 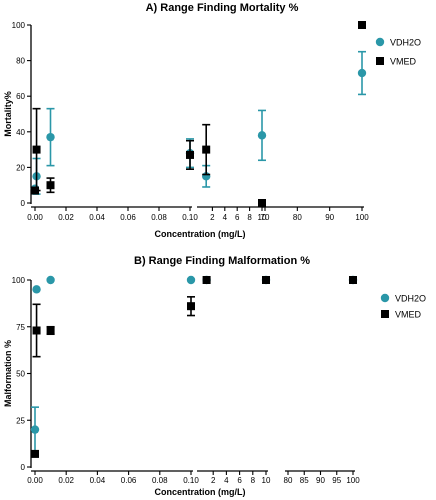 What do you see at coordinates (222, 8) in the screenshot?
I see `chart-title: A) Range Finding Mortality %` at bounding box center [222, 8].